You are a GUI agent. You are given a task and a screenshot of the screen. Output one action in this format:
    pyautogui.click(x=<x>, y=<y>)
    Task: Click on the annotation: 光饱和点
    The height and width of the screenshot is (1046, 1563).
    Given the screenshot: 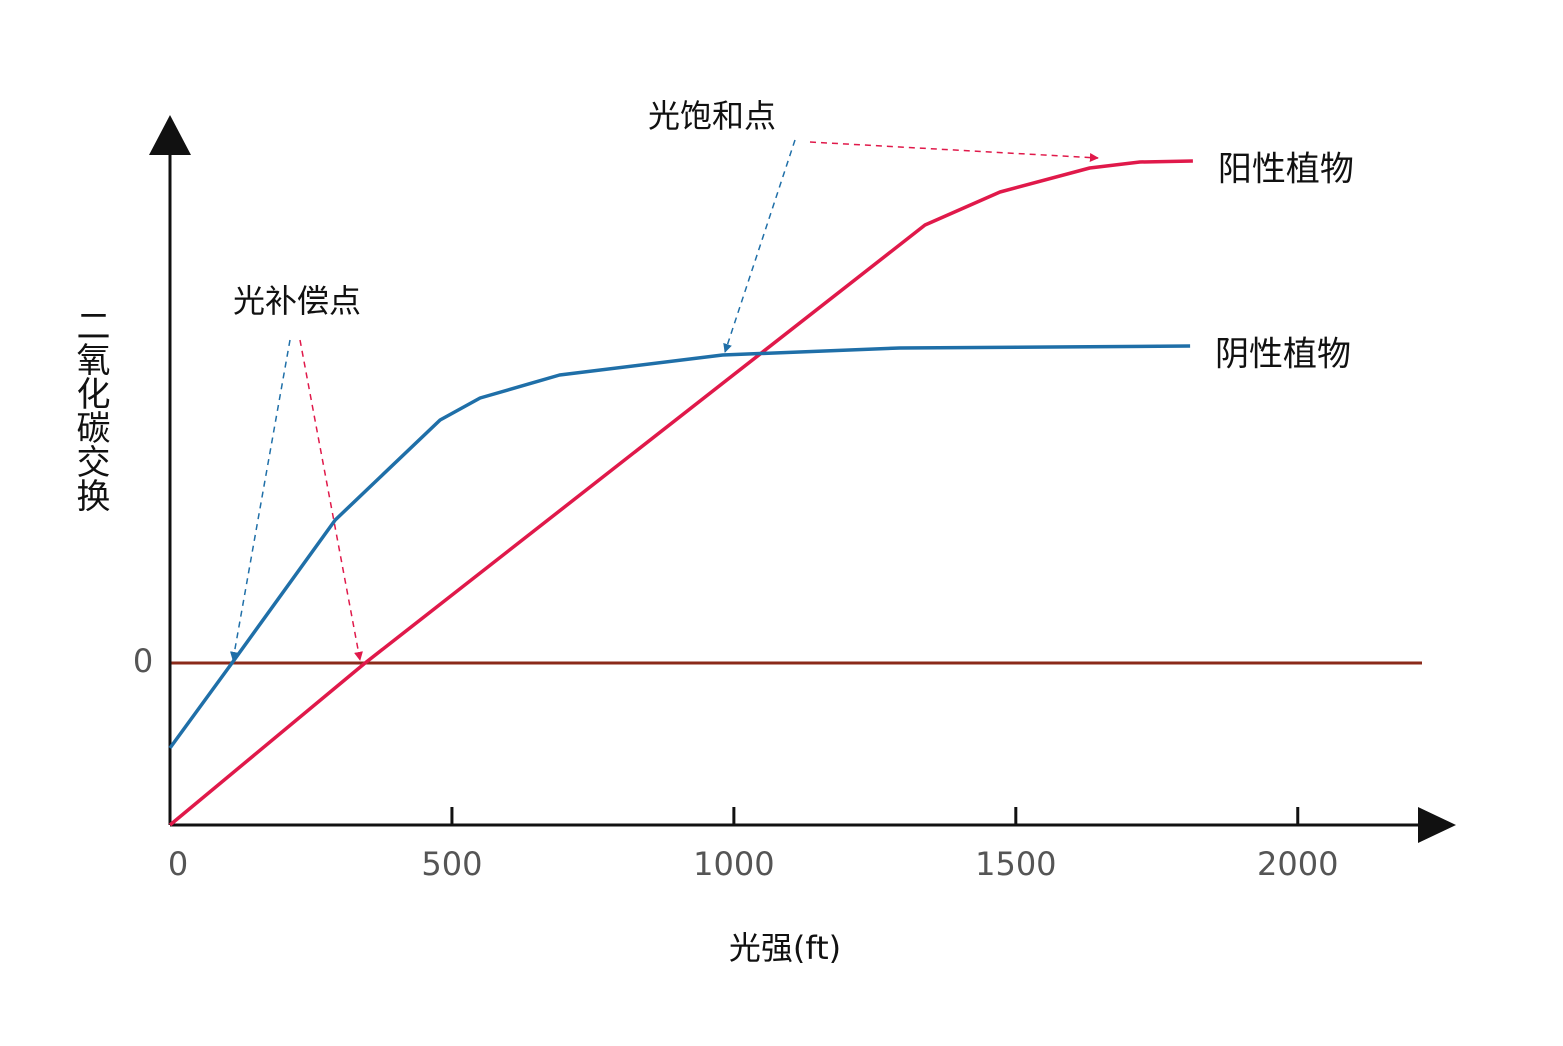 What is the action you would take?
    pyautogui.click(x=712, y=116)
    